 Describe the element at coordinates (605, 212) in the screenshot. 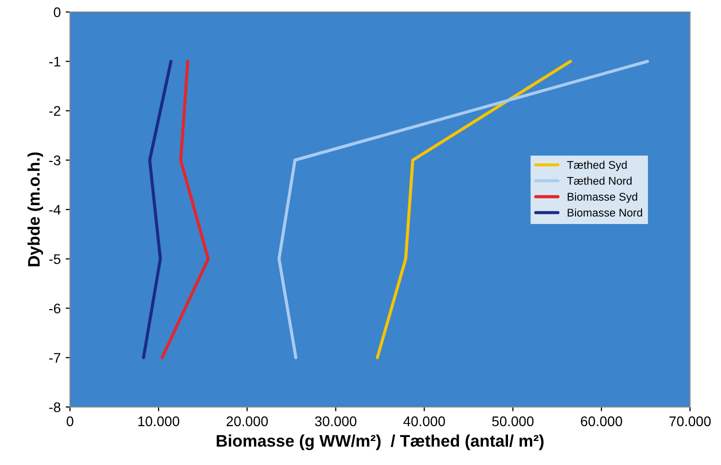

I see `legend-label: Biomasse Nord` at that location.